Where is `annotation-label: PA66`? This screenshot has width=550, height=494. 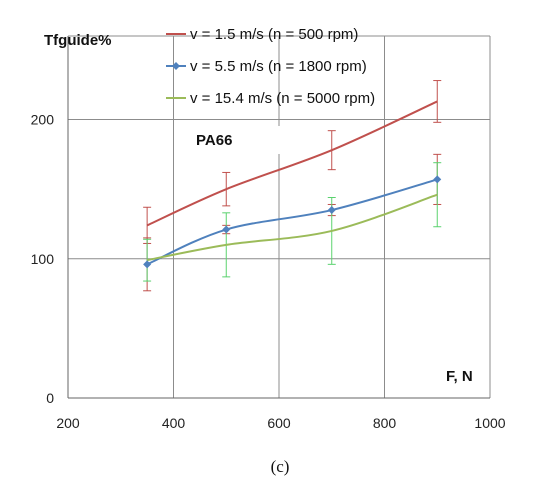
annotation-label: PA66 is located at coordinates (214, 140).